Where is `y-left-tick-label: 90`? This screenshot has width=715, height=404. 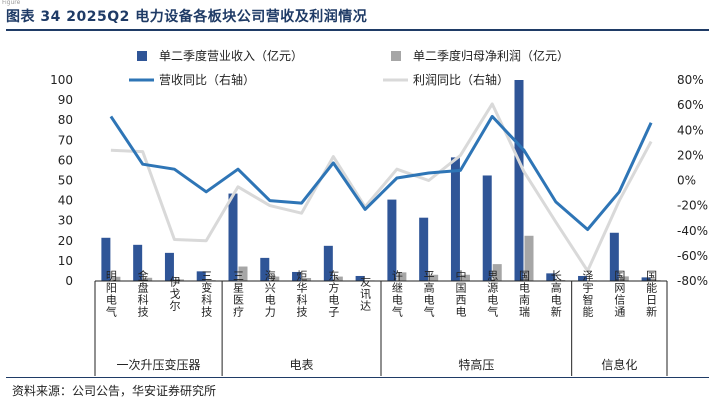
y-left-tick-label: 90 is located at coordinates (65, 100).